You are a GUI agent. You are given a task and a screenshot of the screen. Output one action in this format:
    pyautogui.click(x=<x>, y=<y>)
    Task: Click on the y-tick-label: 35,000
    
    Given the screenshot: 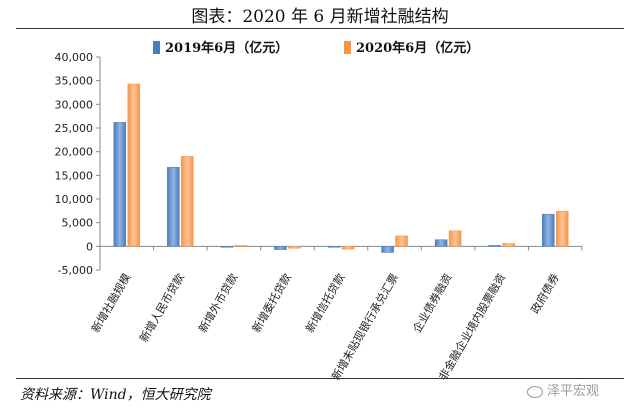 What is the action you would take?
    pyautogui.click(x=74, y=81)
    